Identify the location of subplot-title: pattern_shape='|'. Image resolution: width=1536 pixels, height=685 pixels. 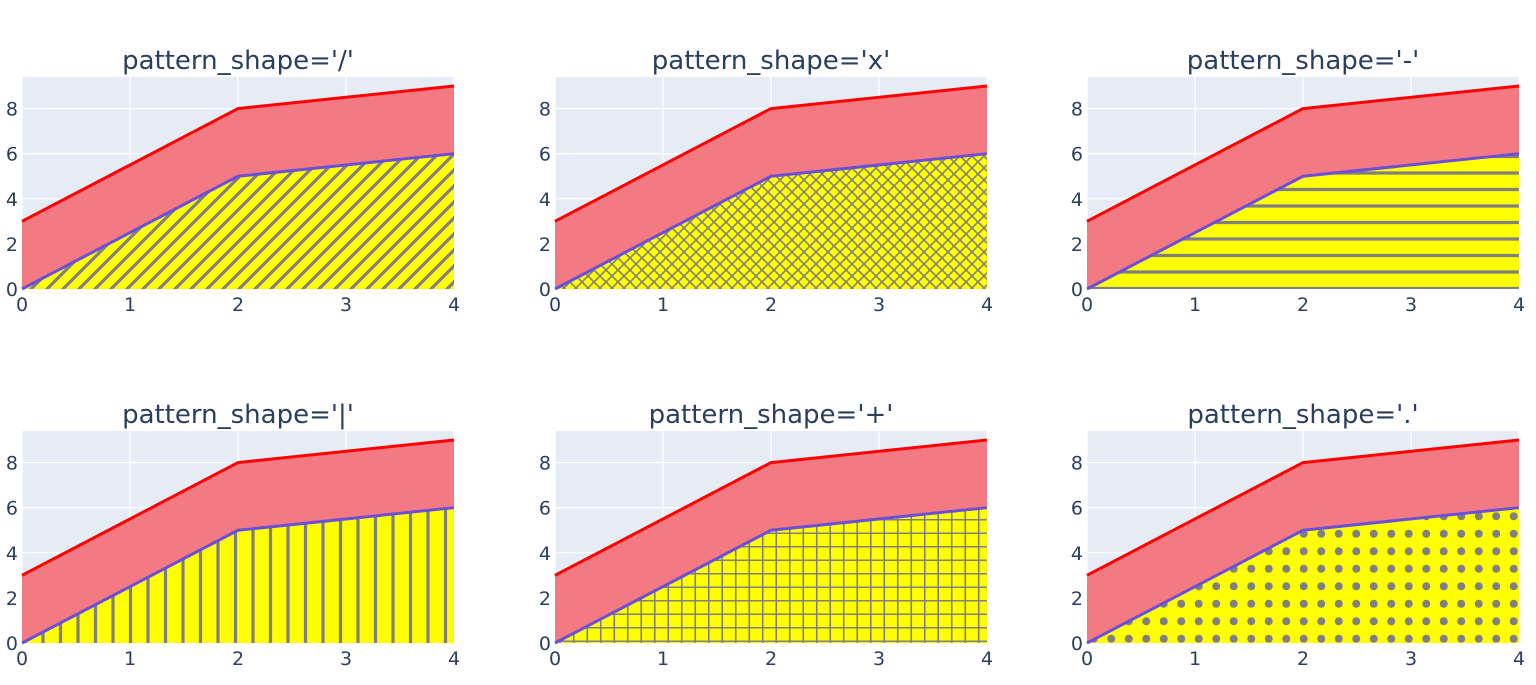
(238, 415).